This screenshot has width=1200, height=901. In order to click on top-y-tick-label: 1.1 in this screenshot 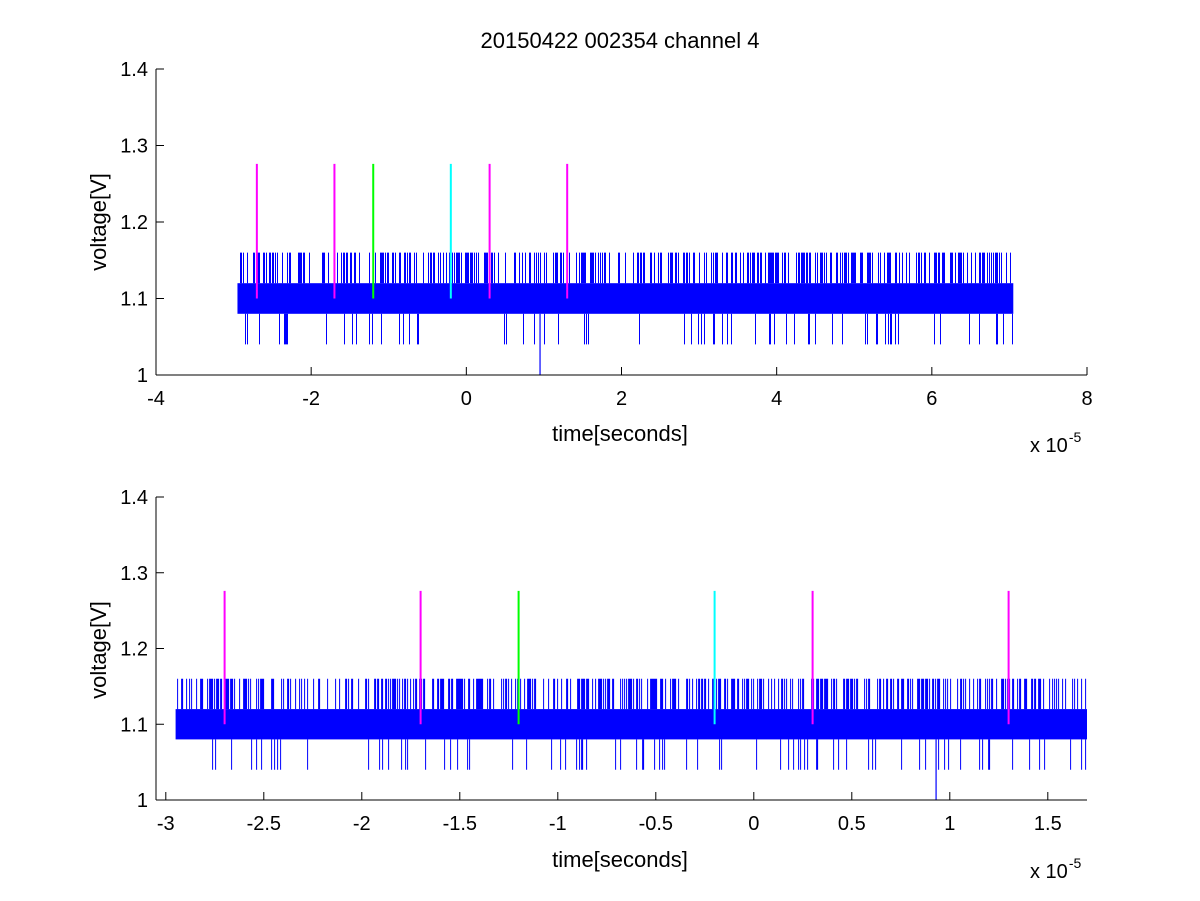, I will do `click(134, 300)`.